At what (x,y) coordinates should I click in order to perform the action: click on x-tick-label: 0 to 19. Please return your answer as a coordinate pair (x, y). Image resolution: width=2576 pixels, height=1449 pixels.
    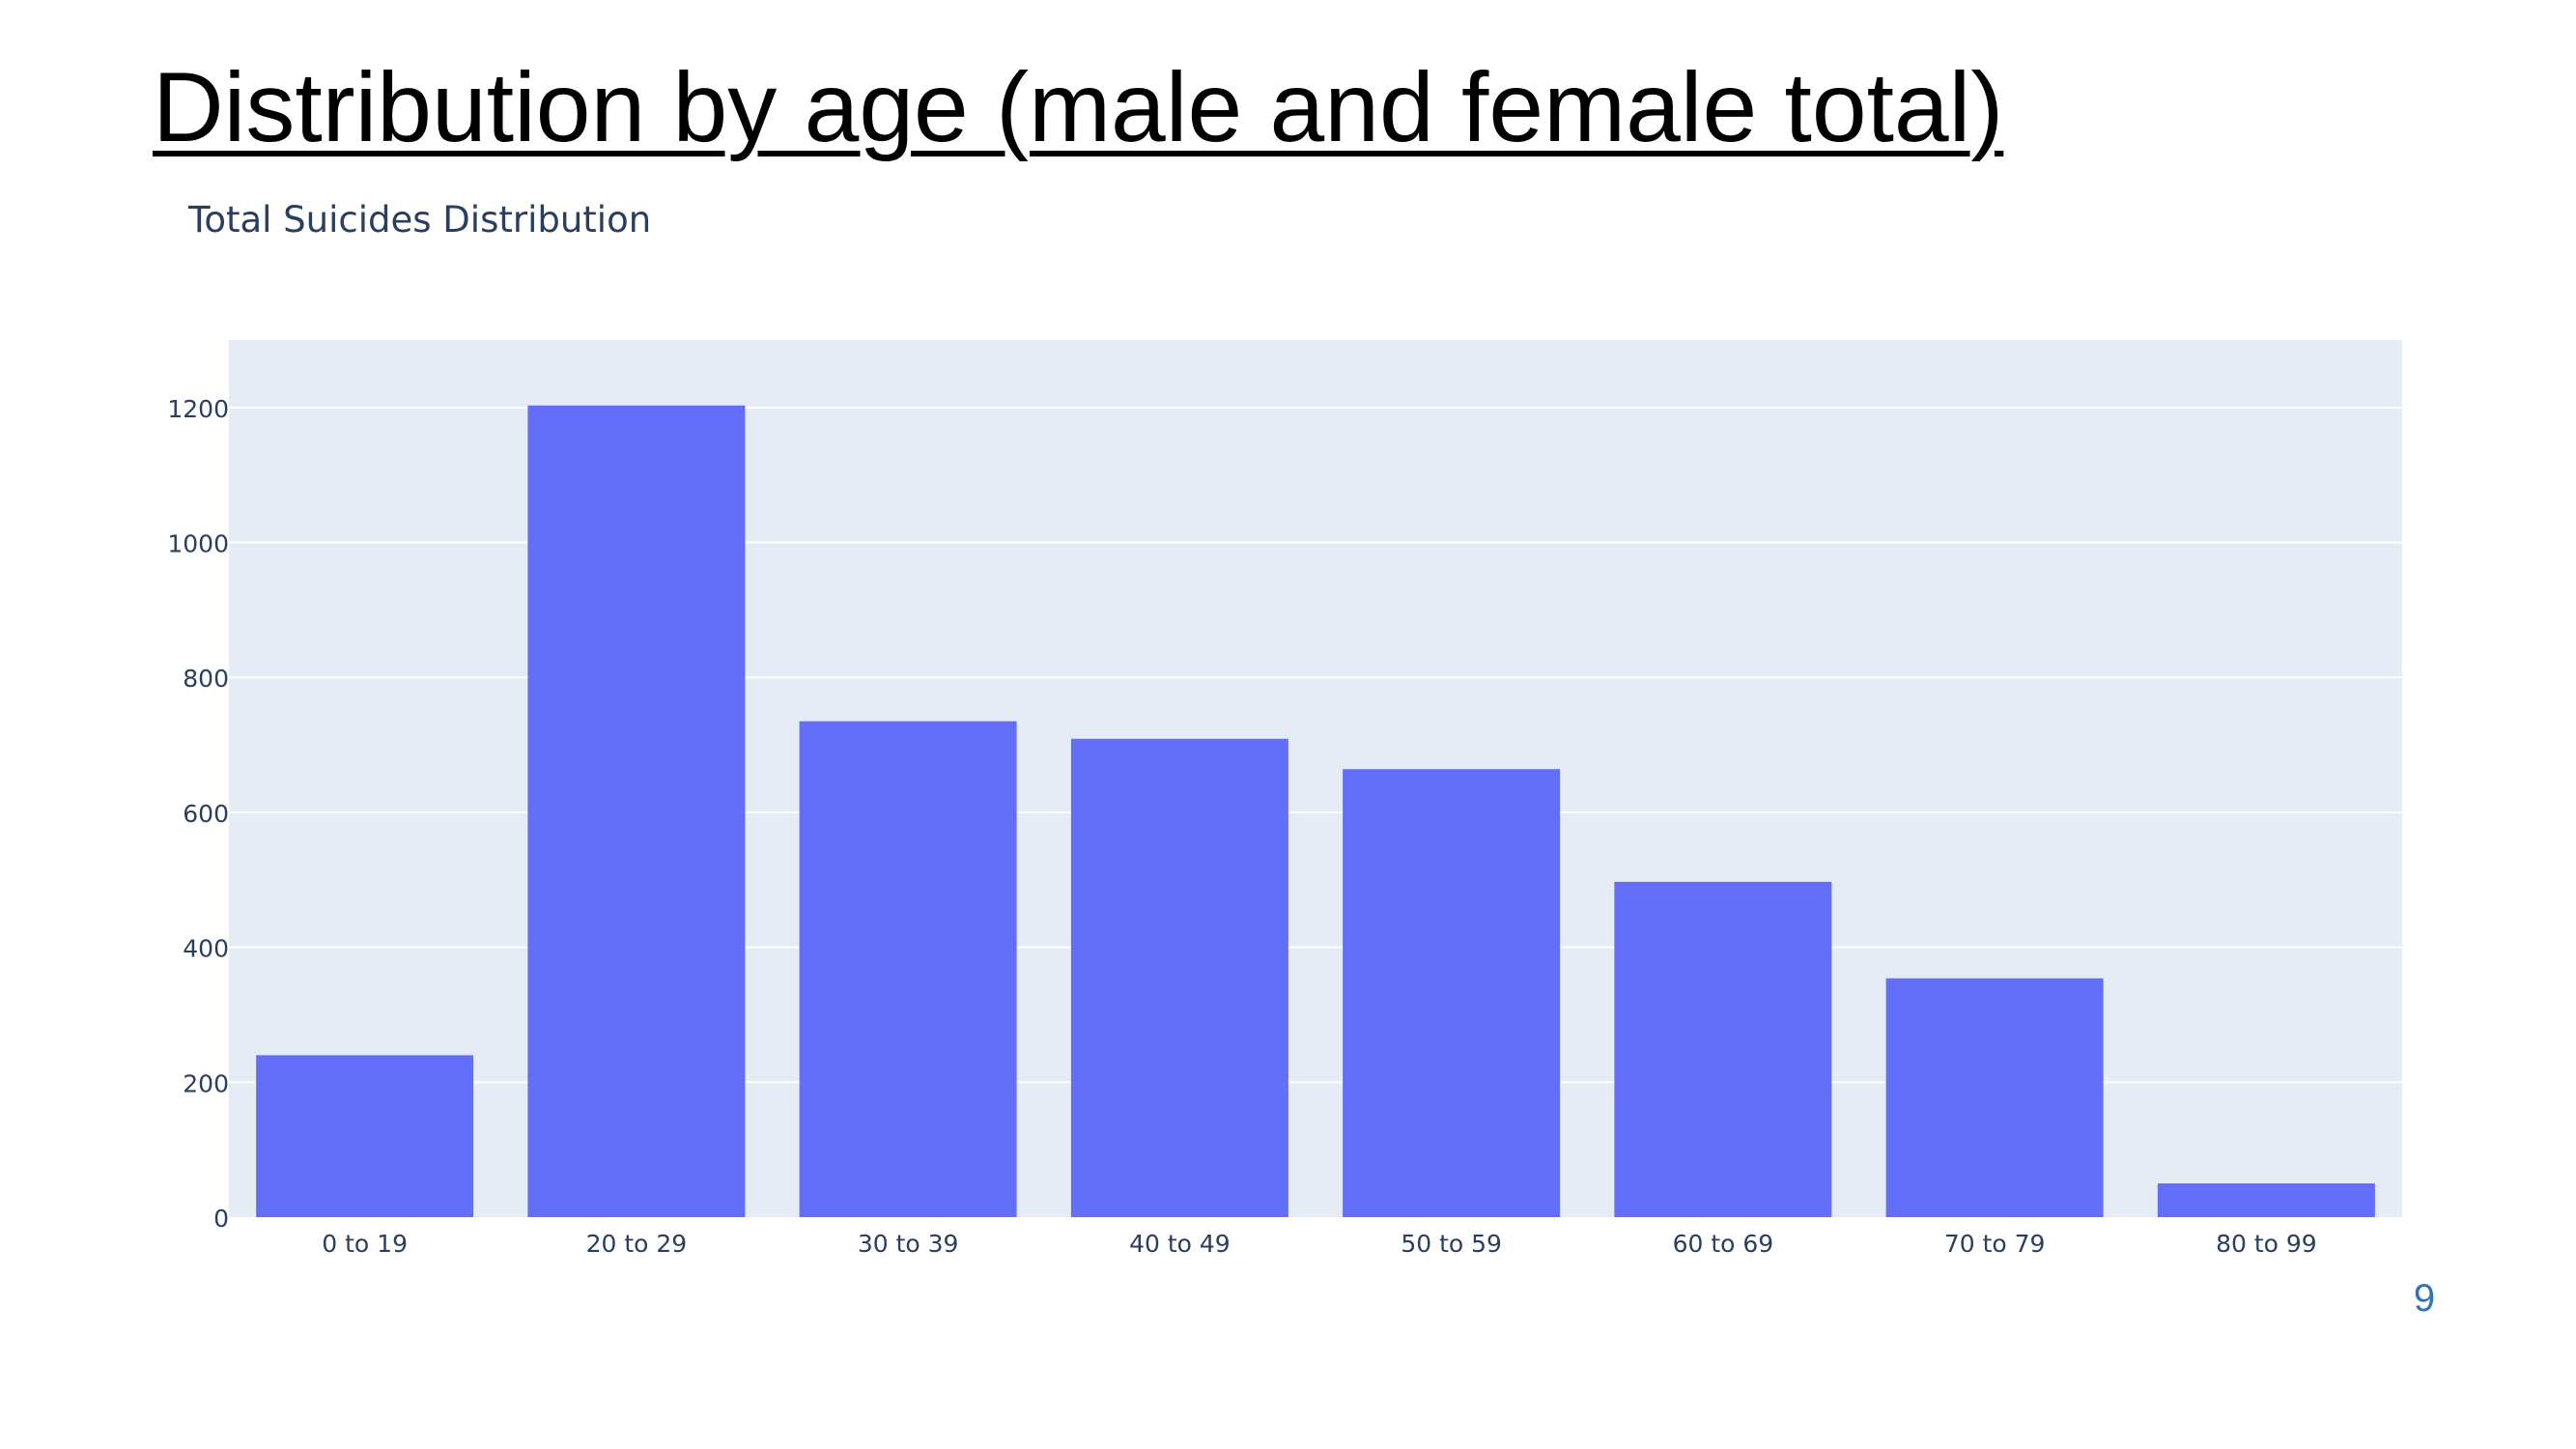
    Looking at the image, I should click on (365, 1244).